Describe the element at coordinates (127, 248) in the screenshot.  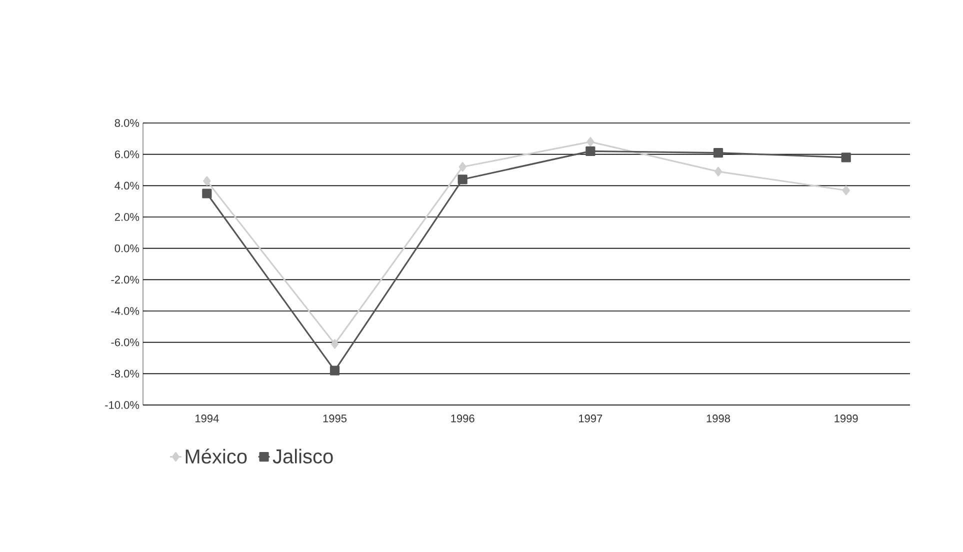
I see `y-tick-label: 0.0%` at that location.